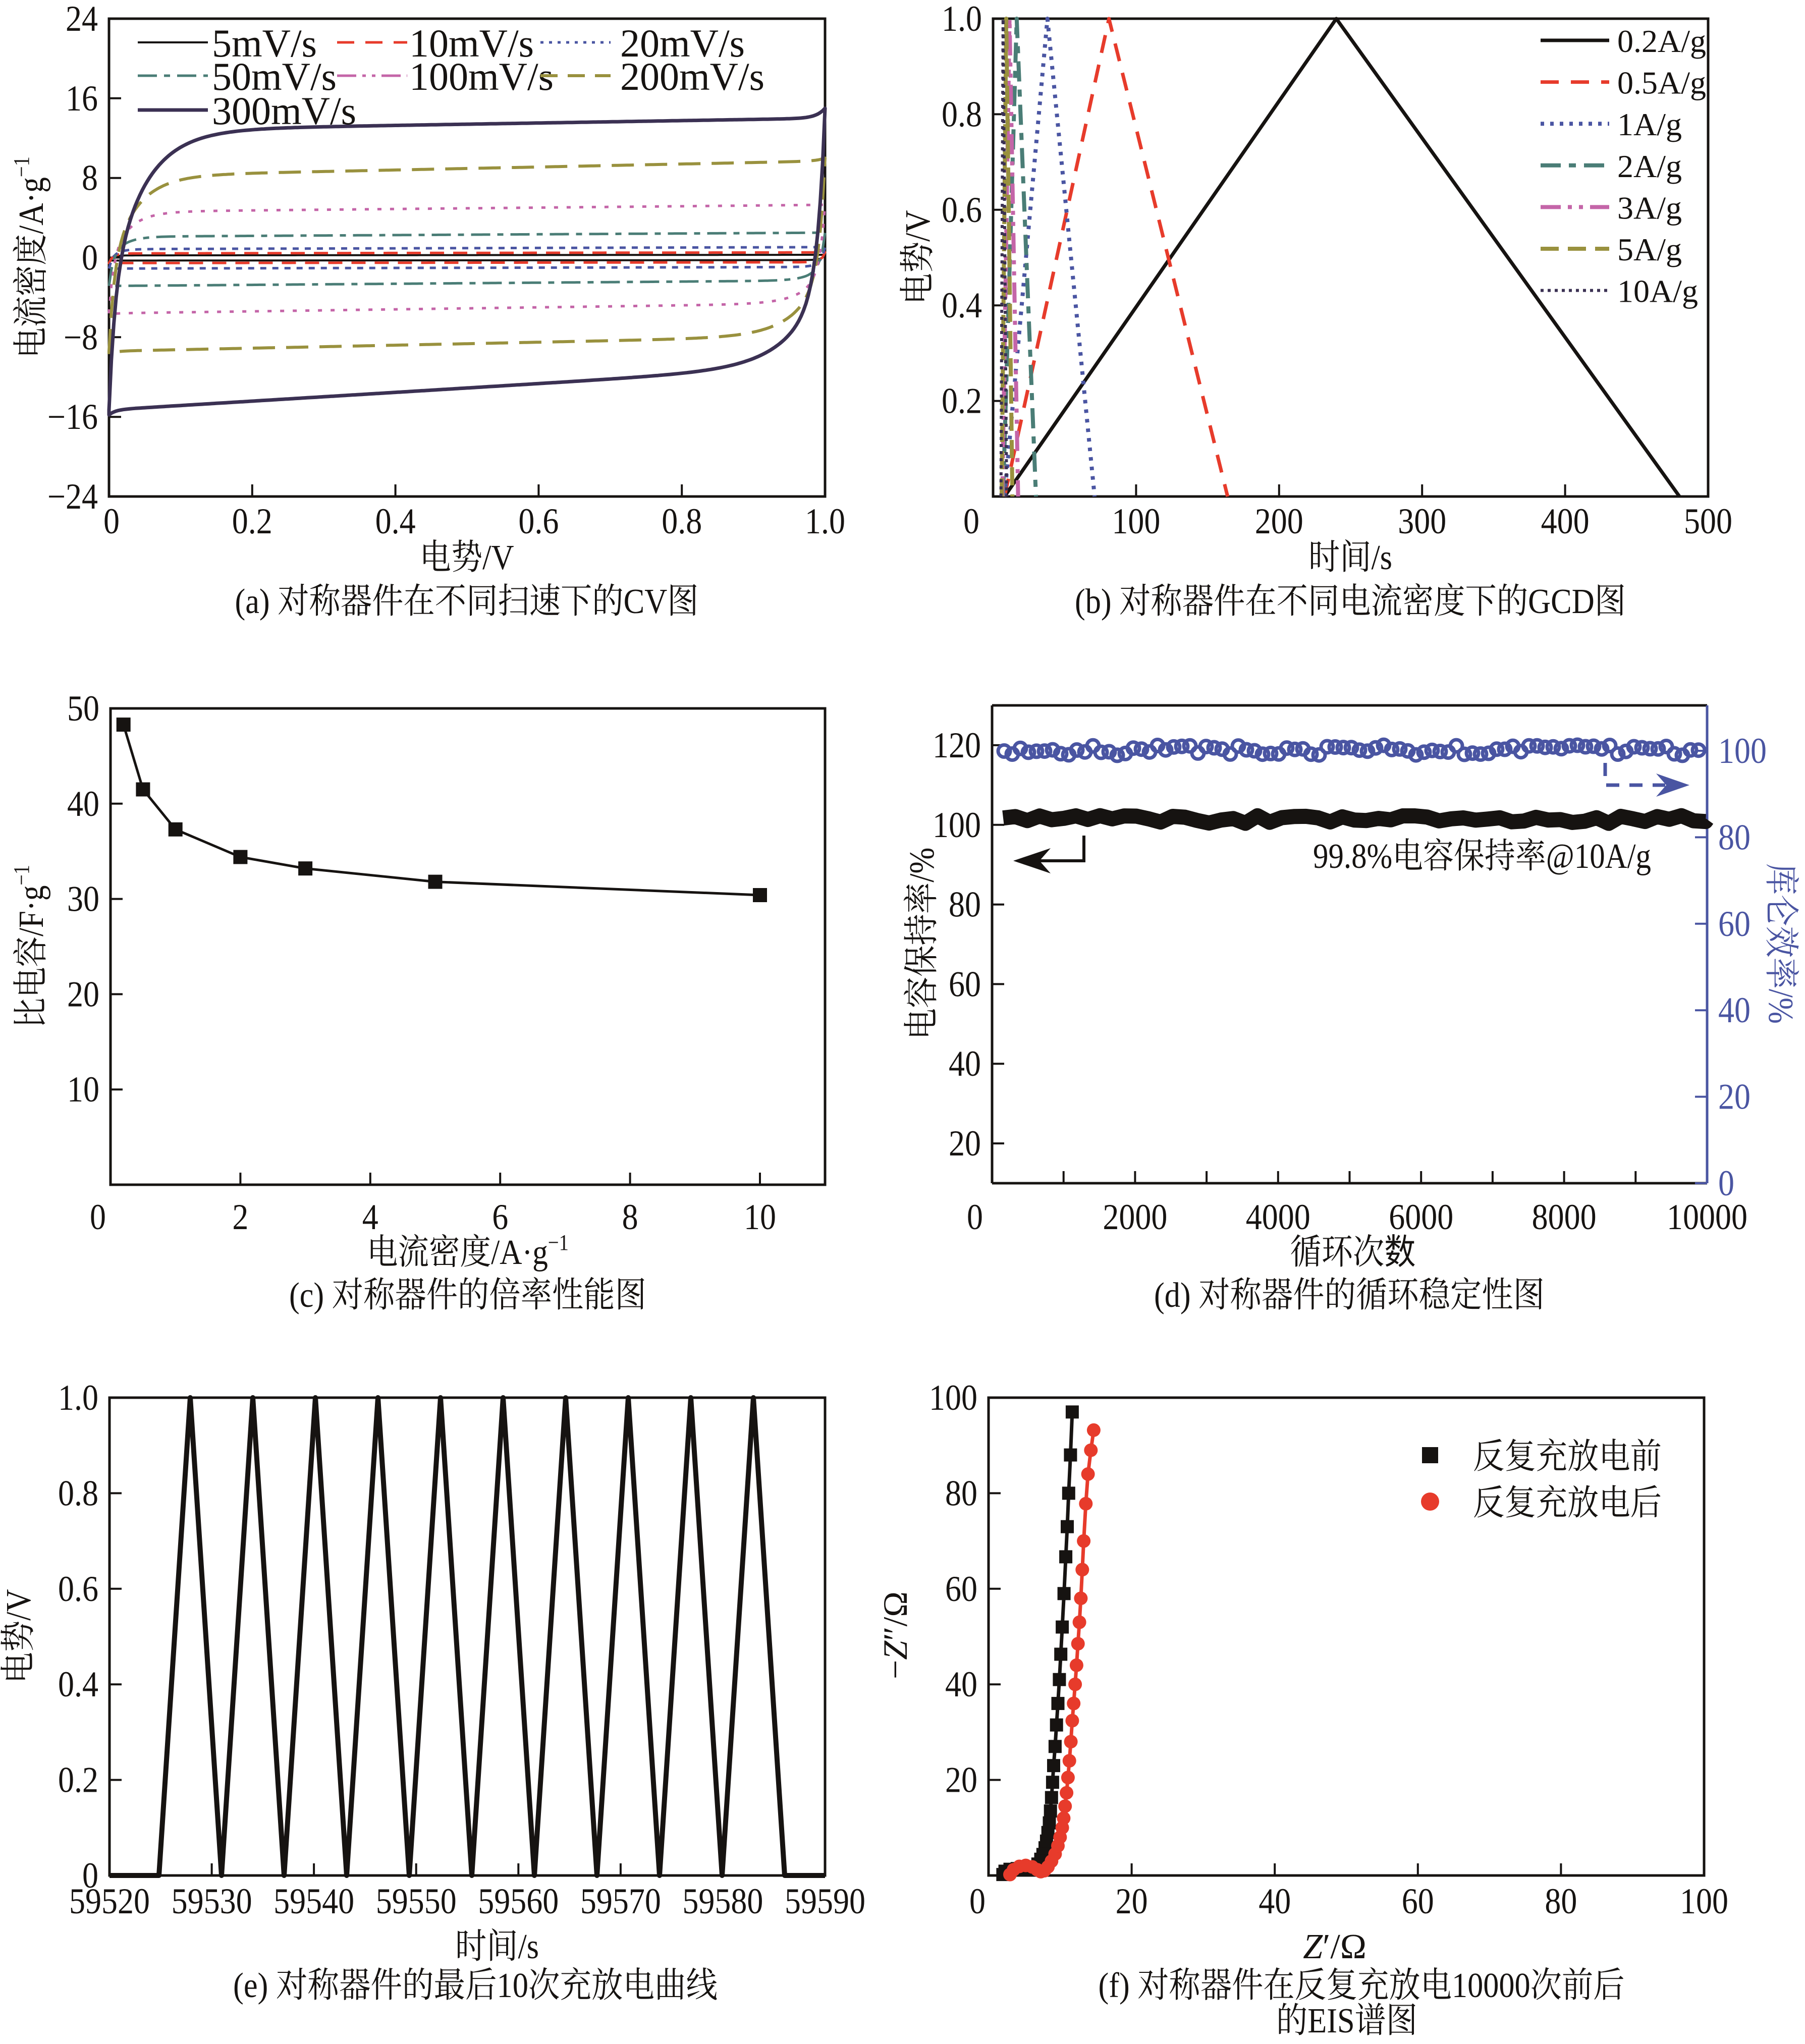 The height and width of the screenshot is (2044, 1805). I want to click on svg-text: 500, so click(1708, 521).